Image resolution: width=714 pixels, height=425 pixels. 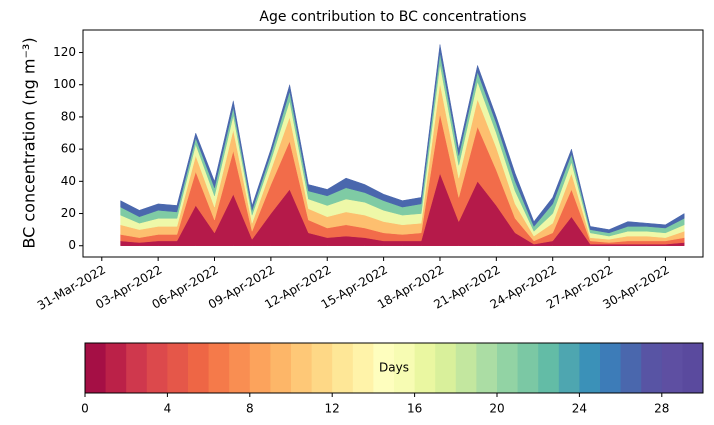 What do you see at coordinates (661, 409) in the screenshot?
I see `colorbar-tick-label: 28` at bounding box center [661, 409].